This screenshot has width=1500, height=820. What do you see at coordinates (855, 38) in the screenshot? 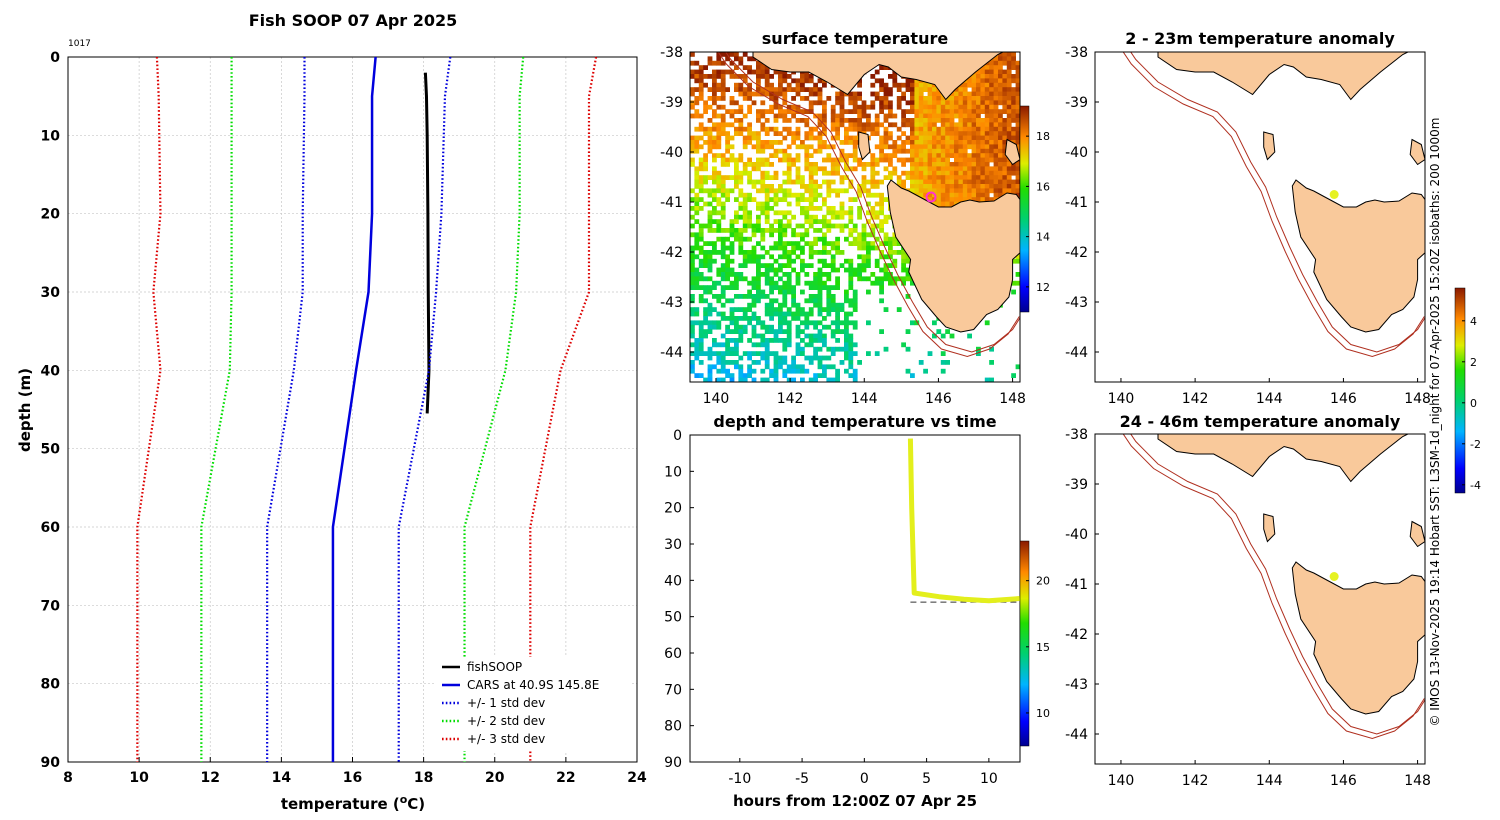
I see `sst-map-title: surface temperature` at bounding box center [855, 38].